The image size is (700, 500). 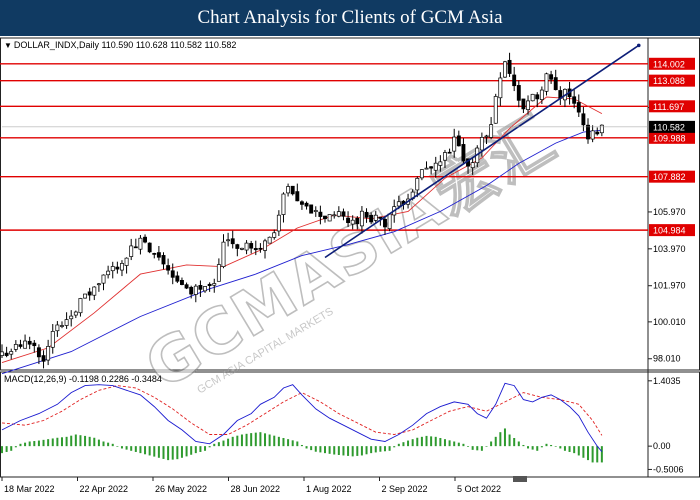 What do you see at coordinates (520, 479) in the screenshot?
I see `scroll-marker` at bounding box center [520, 479].